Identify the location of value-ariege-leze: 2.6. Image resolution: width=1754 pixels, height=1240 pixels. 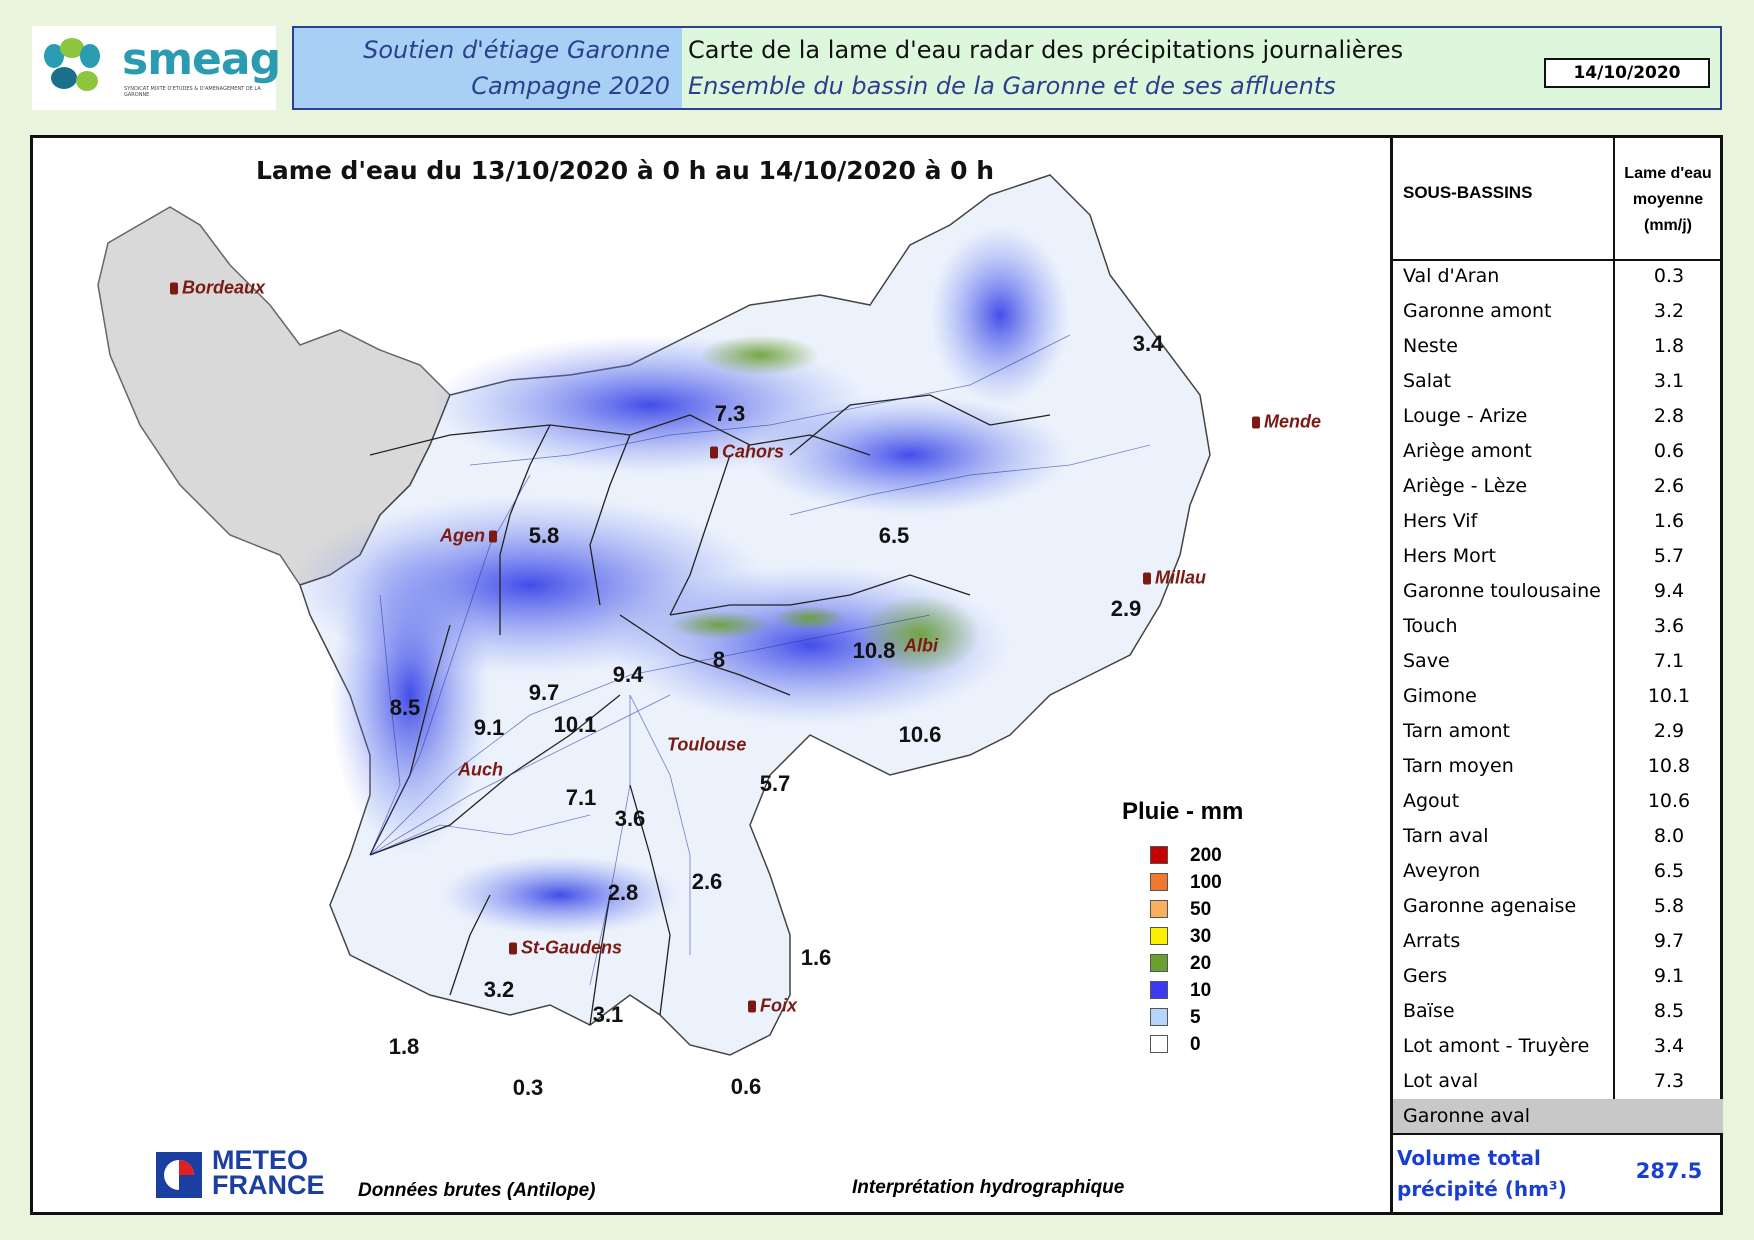
(707, 881).